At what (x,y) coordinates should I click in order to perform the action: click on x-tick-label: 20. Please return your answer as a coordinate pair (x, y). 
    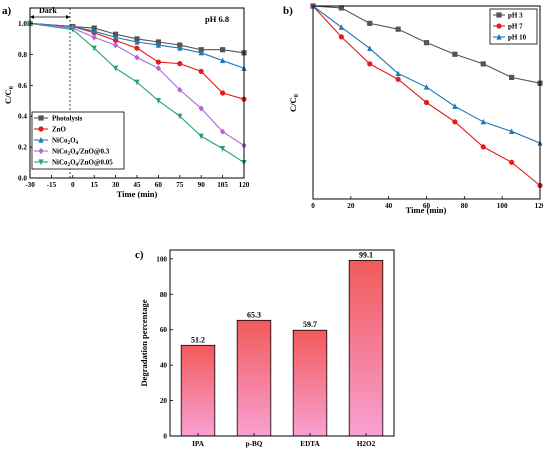
    Looking at the image, I should click on (351, 206).